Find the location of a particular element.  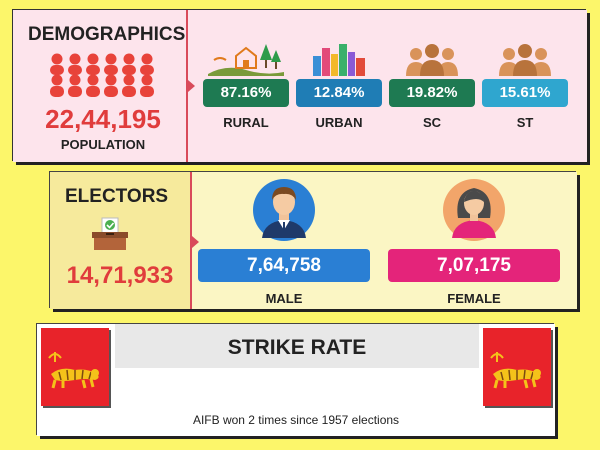

electors-total: 14,71,933 is located at coordinates (120, 275).